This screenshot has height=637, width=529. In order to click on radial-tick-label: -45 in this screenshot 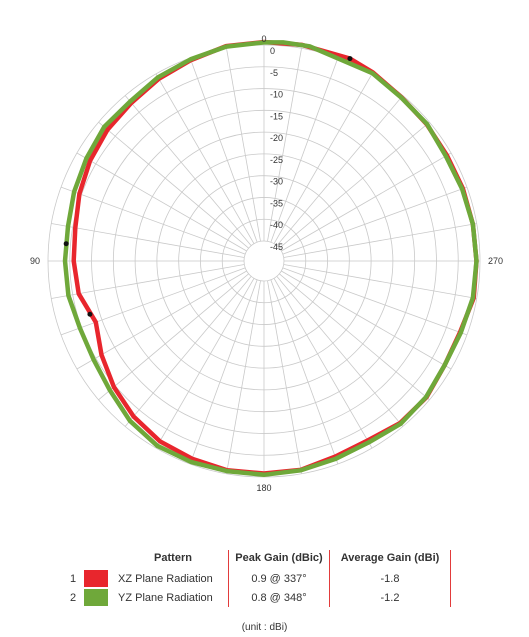, I will do `click(276, 247)`.